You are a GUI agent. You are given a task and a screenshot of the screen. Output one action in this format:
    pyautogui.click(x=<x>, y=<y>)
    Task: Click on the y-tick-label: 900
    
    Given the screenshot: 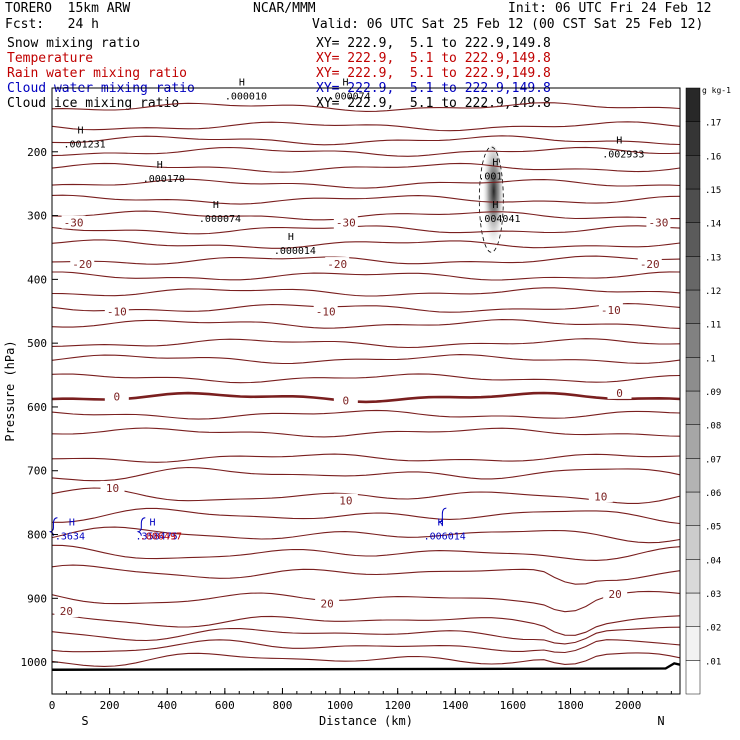 What is the action you would take?
    pyautogui.click(x=37, y=598)
    